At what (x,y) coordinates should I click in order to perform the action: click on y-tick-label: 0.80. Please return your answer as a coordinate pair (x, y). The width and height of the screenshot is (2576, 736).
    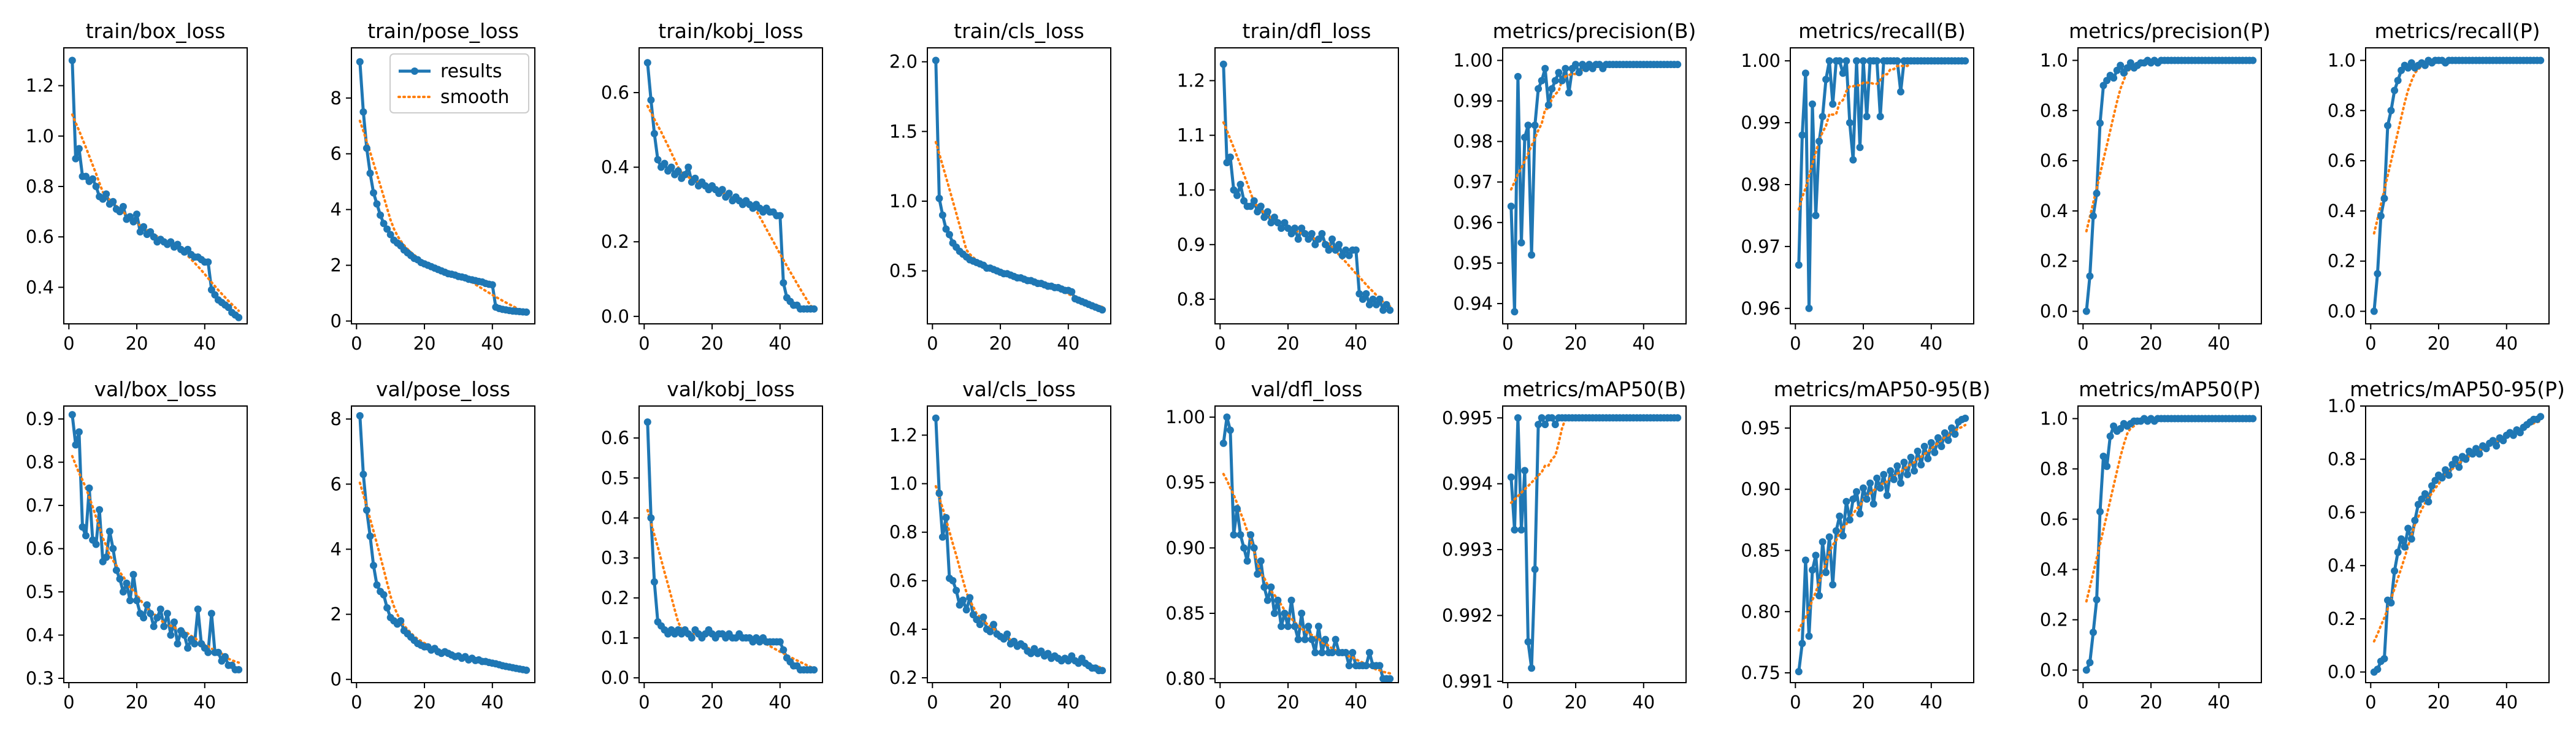
    Looking at the image, I should click on (1185, 679).